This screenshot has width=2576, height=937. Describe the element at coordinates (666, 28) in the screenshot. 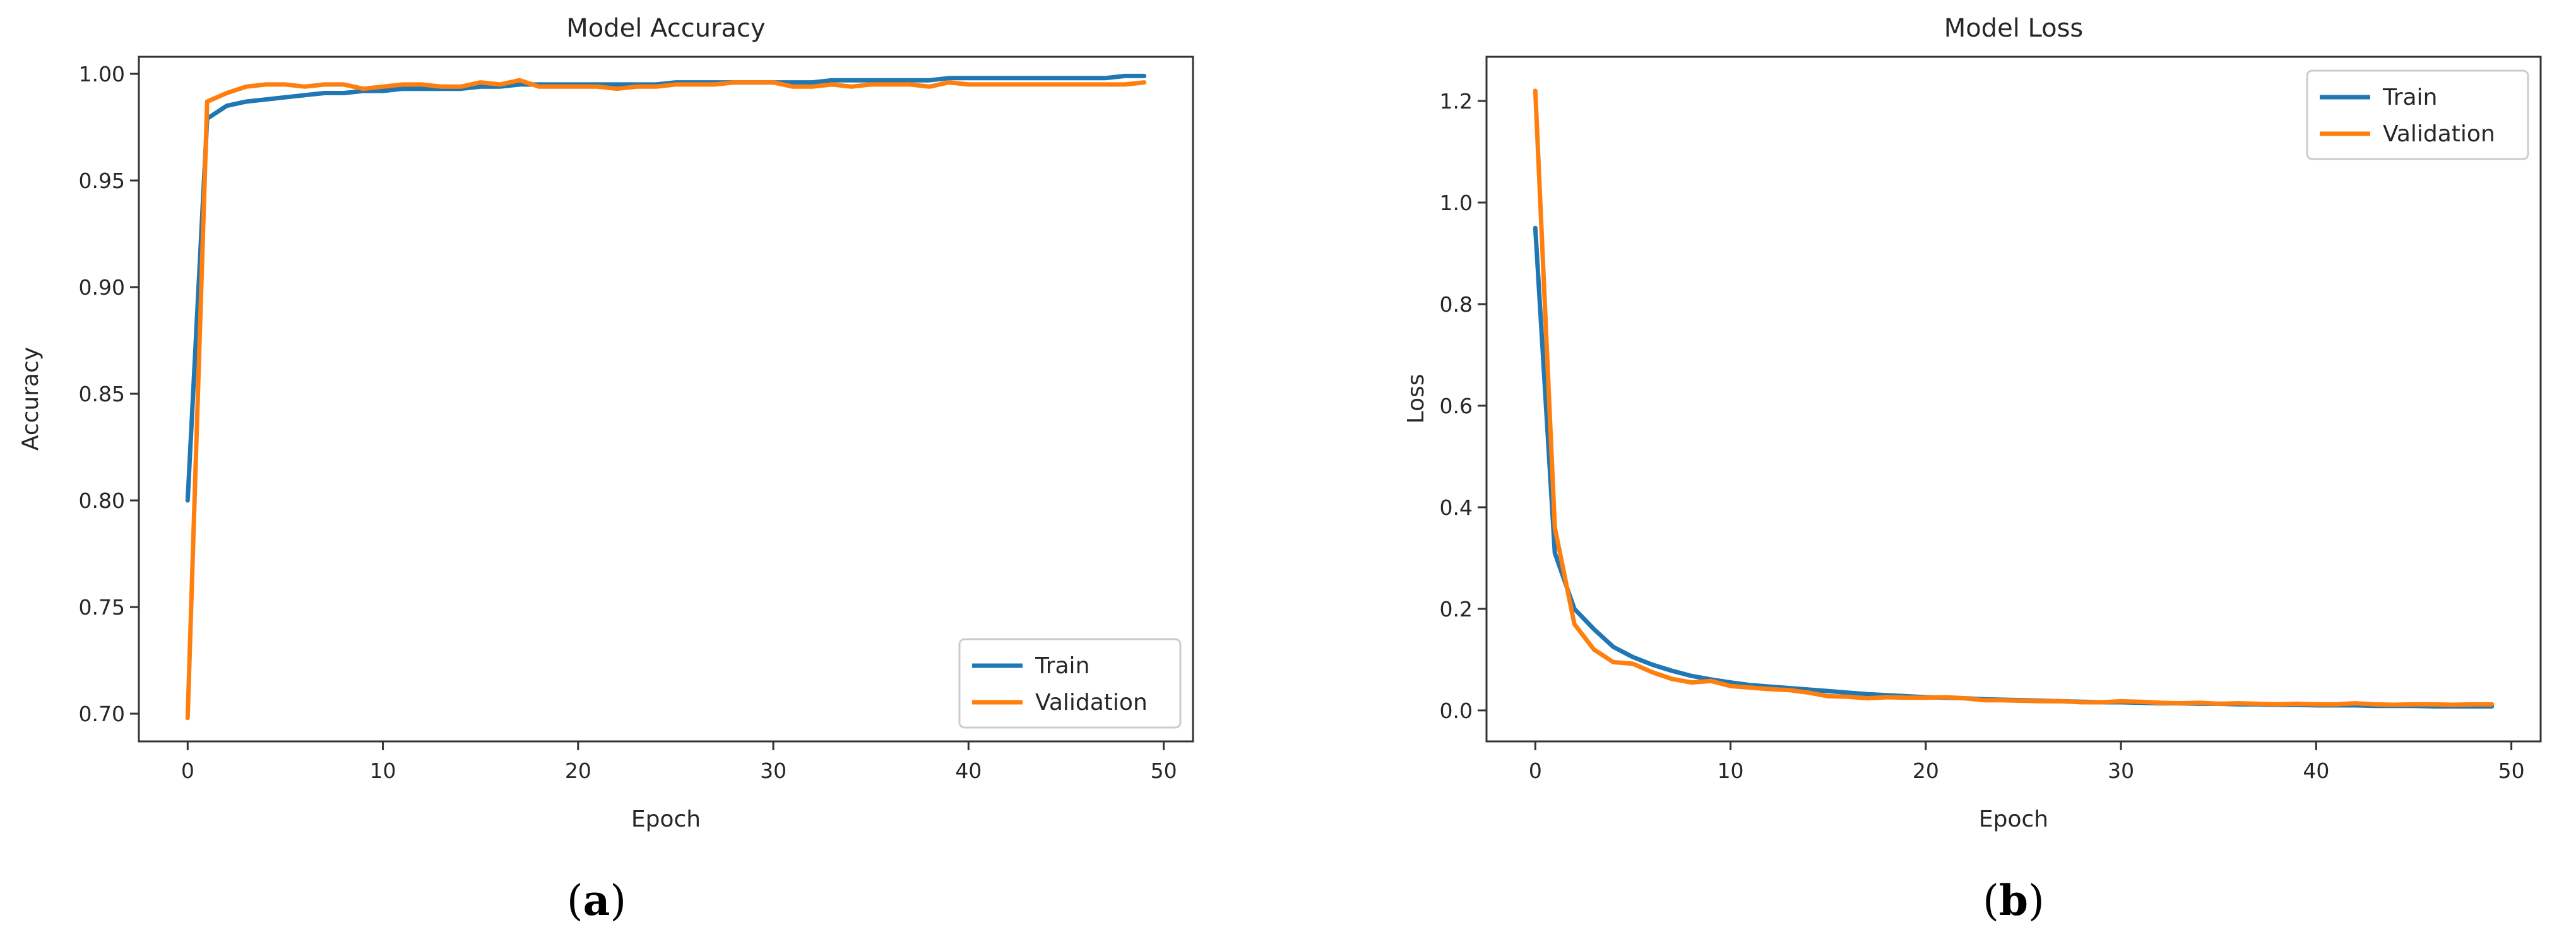

I see `chart-title: Model Accuracy` at that location.